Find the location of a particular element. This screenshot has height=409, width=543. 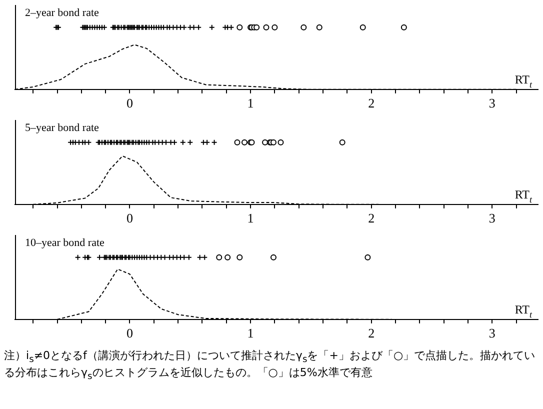

chart-title: 2–year bond rate is located at coordinates (62, 13).